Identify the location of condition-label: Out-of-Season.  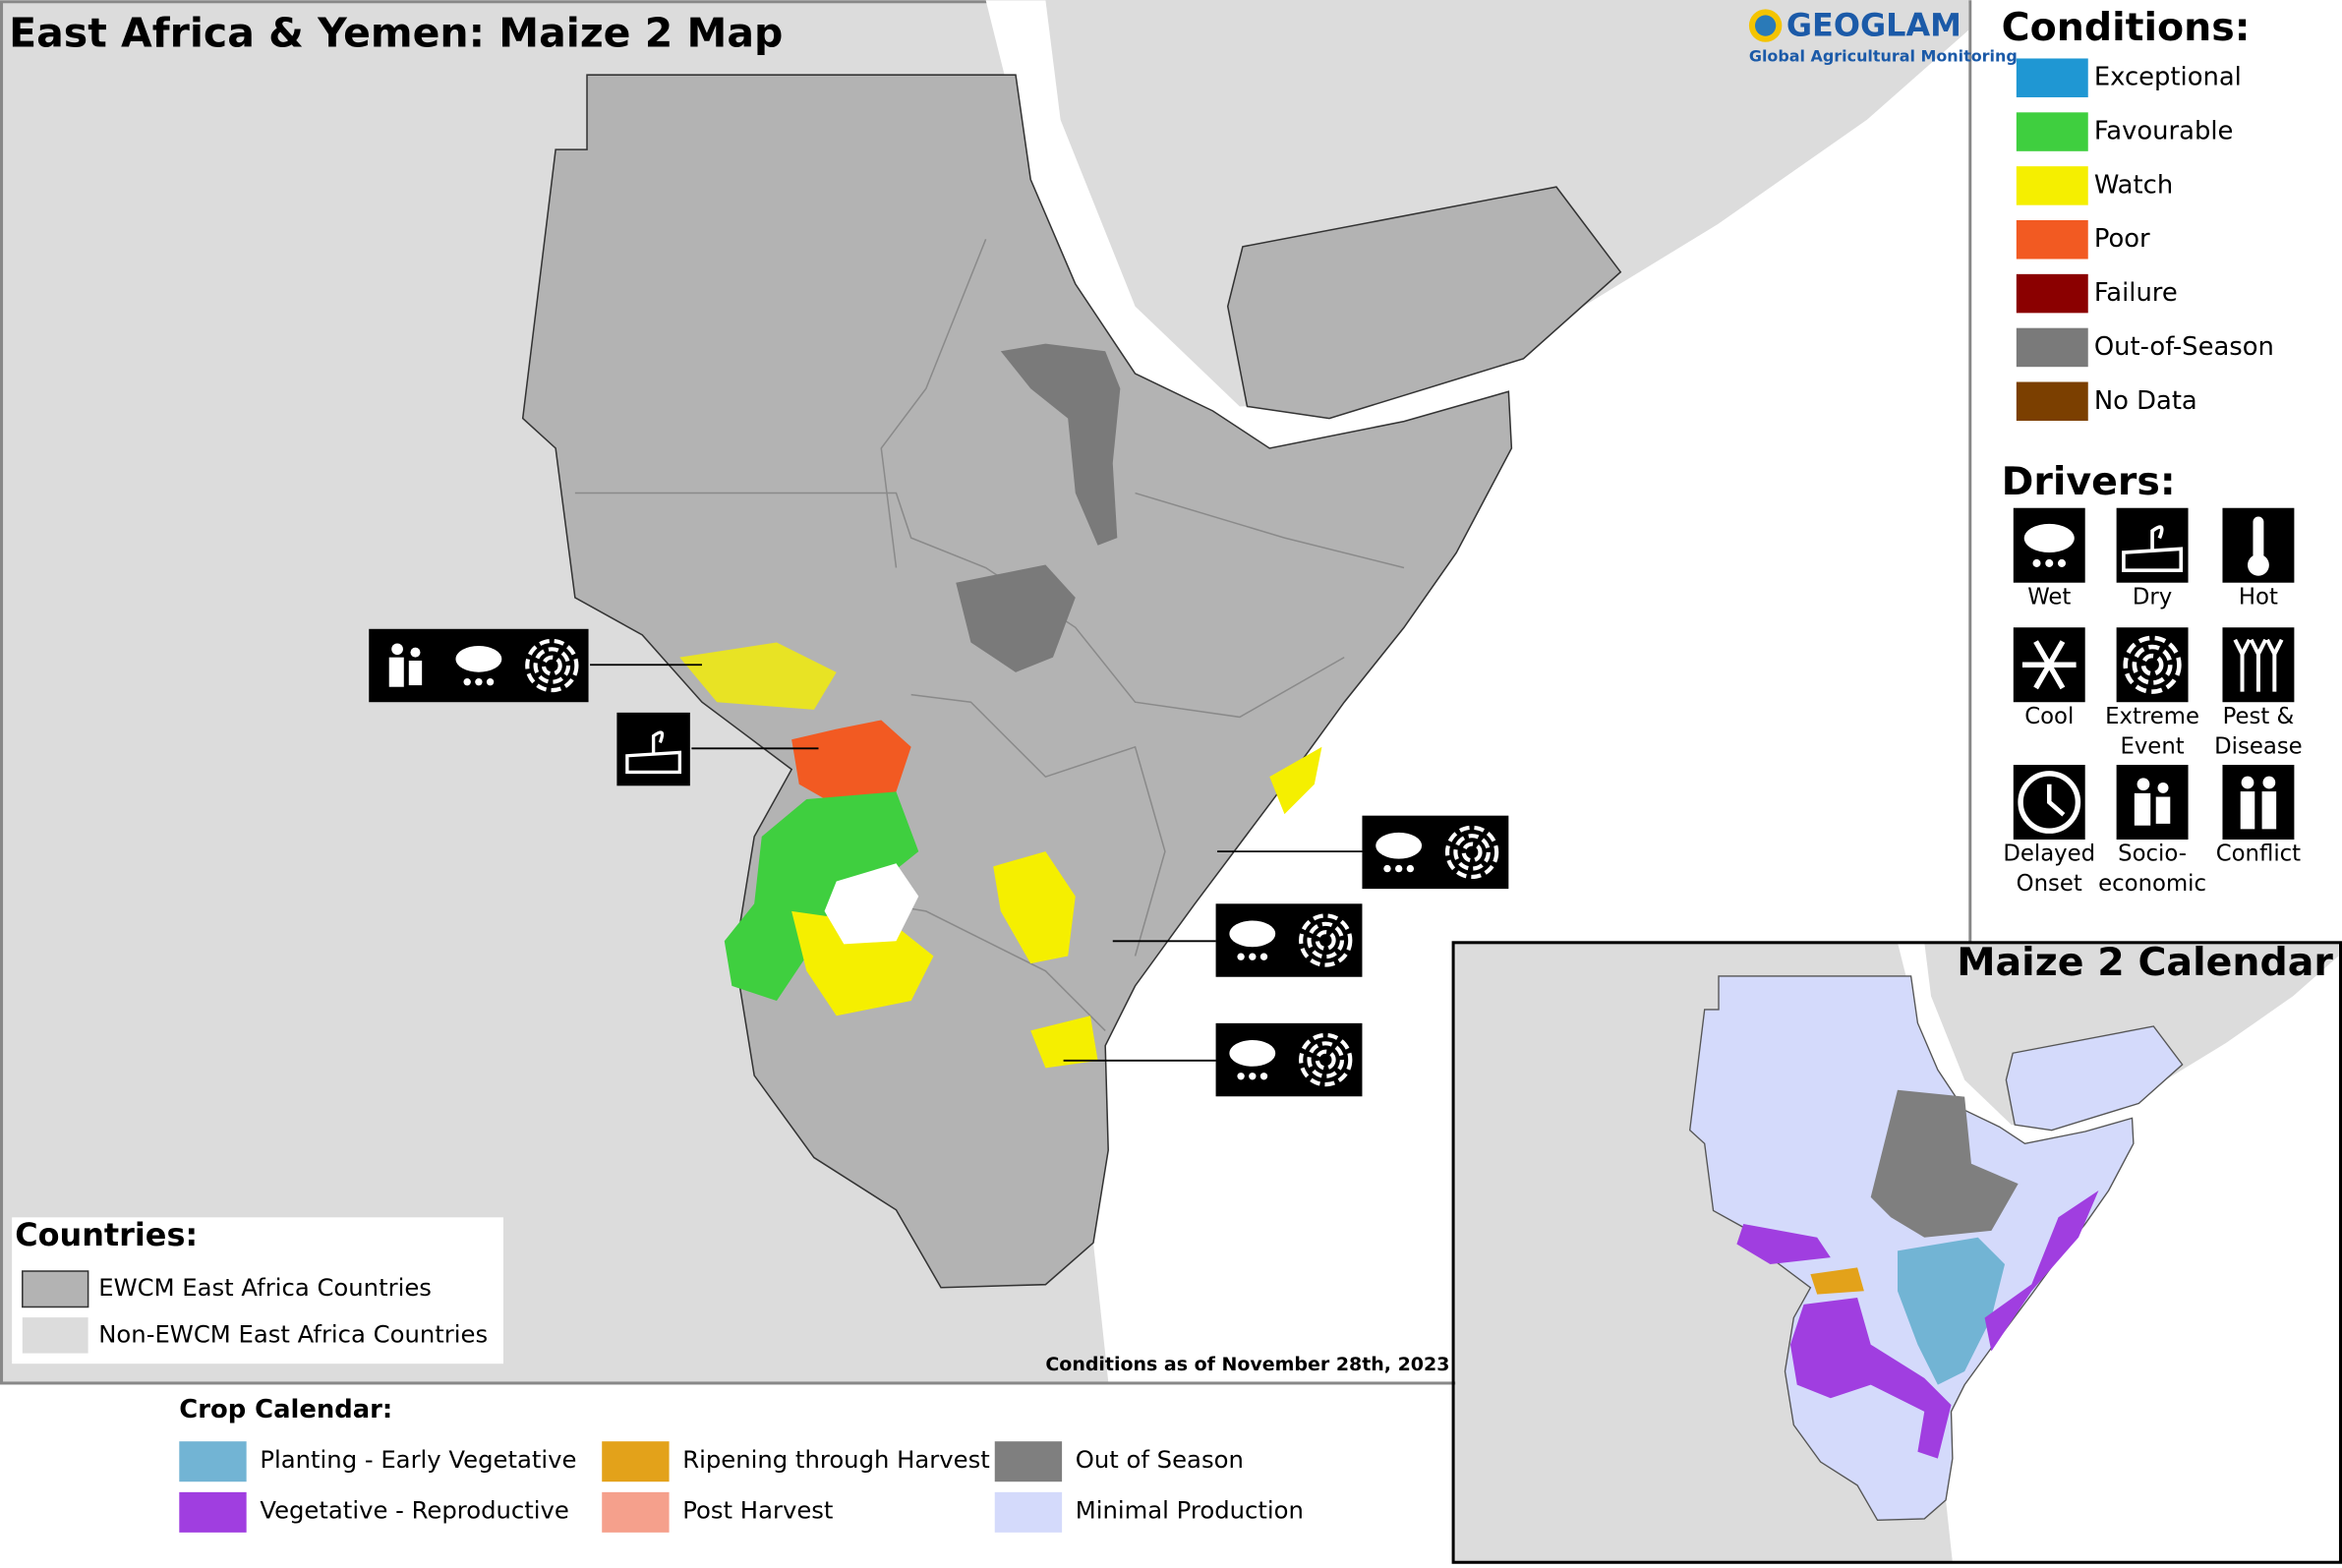
(2184, 347).